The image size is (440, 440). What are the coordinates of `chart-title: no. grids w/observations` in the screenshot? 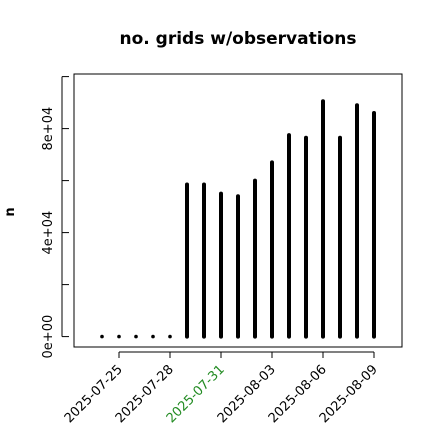 It's located at (238, 39).